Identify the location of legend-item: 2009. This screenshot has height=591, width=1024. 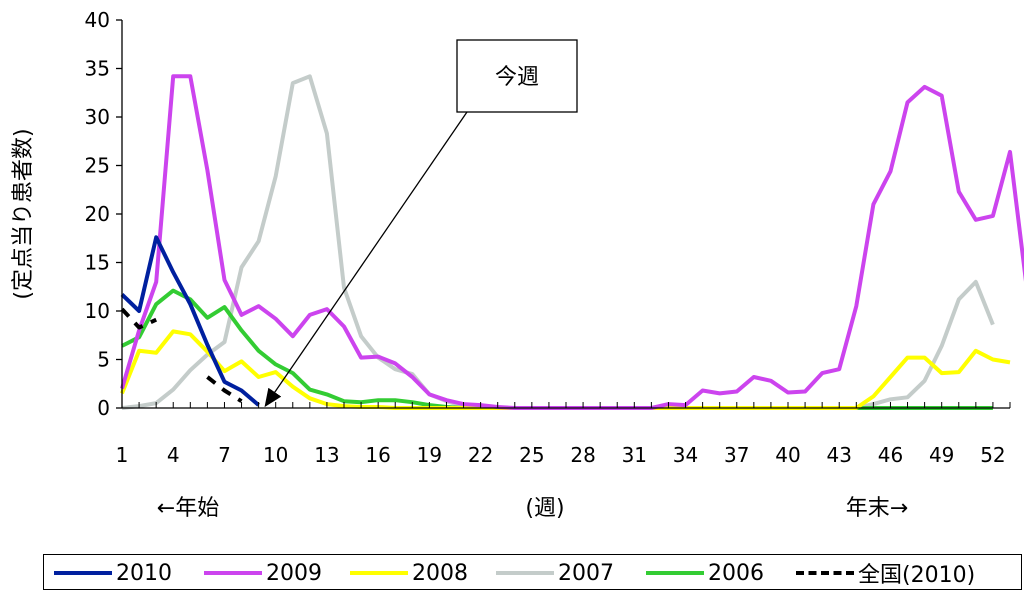
(263, 573).